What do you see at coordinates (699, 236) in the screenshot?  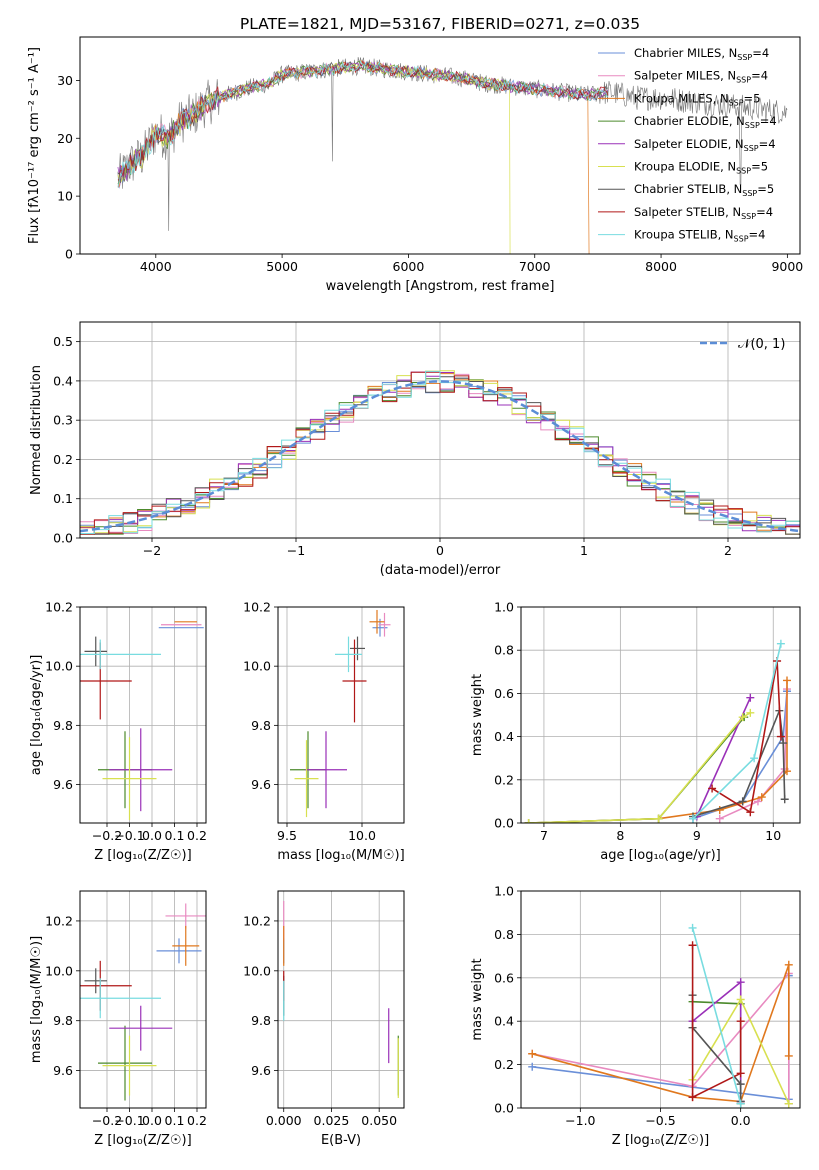 I see `legend-entry: Kroupa STELIB, NSSP=4` at bounding box center [699, 236].